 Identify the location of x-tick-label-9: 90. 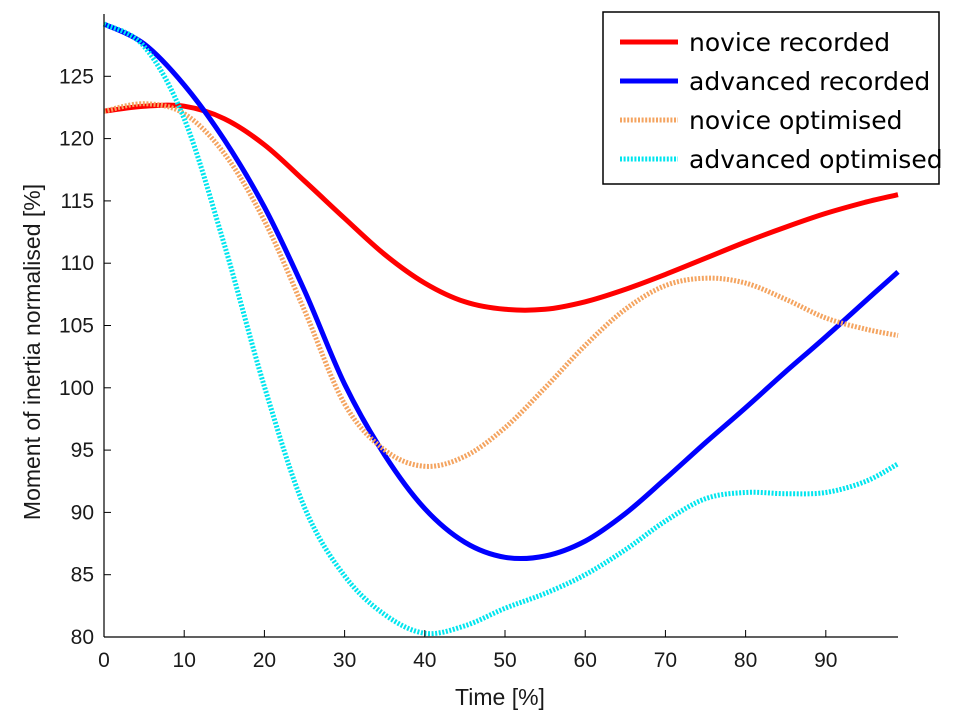
(825, 660).